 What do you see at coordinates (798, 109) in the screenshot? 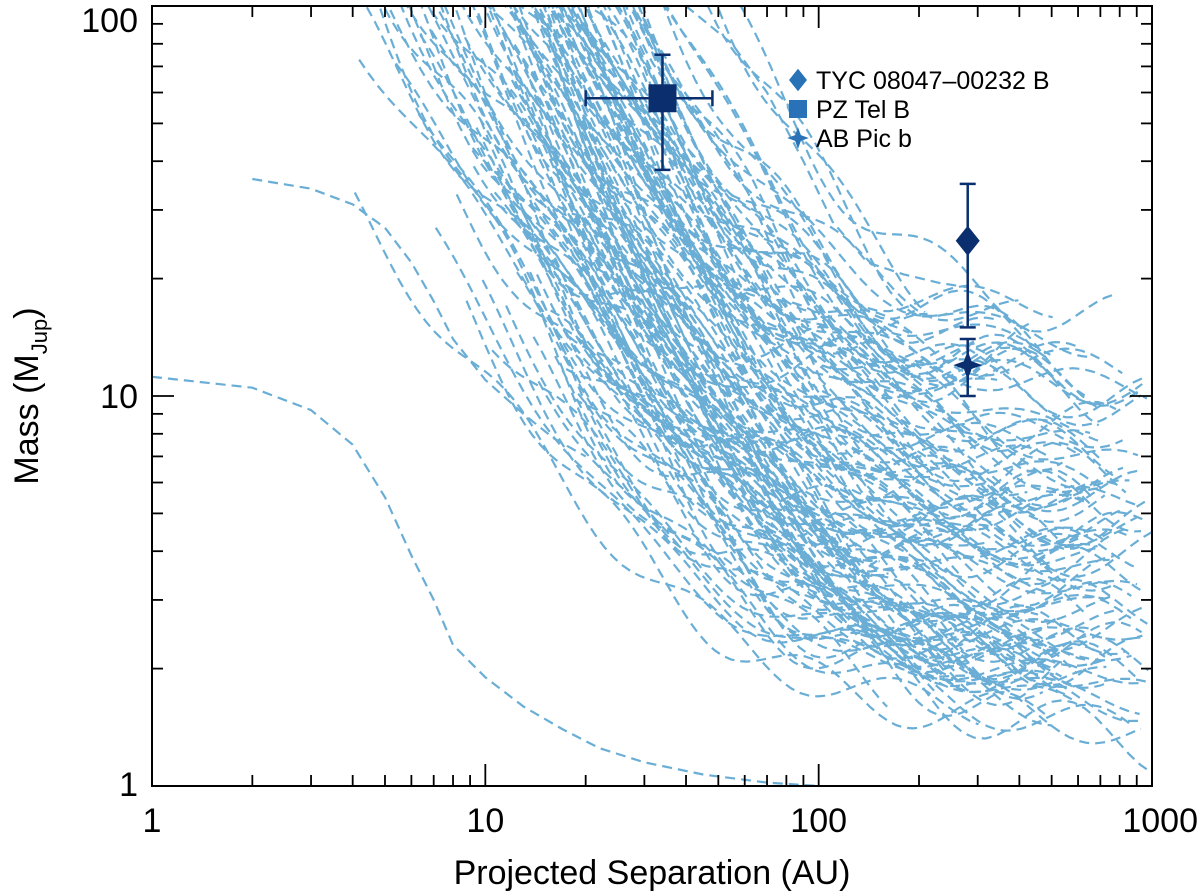
I see `legend-marker-square` at bounding box center [798, 109].